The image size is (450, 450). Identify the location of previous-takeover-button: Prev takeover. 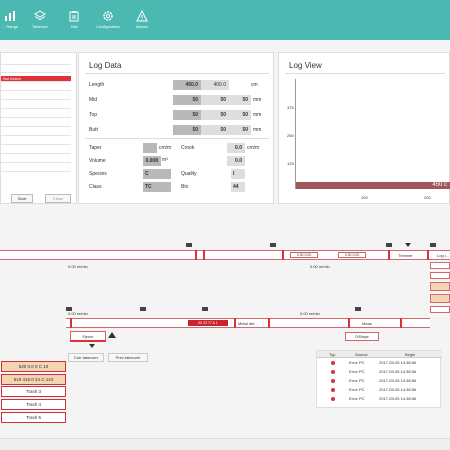
(128, 357).